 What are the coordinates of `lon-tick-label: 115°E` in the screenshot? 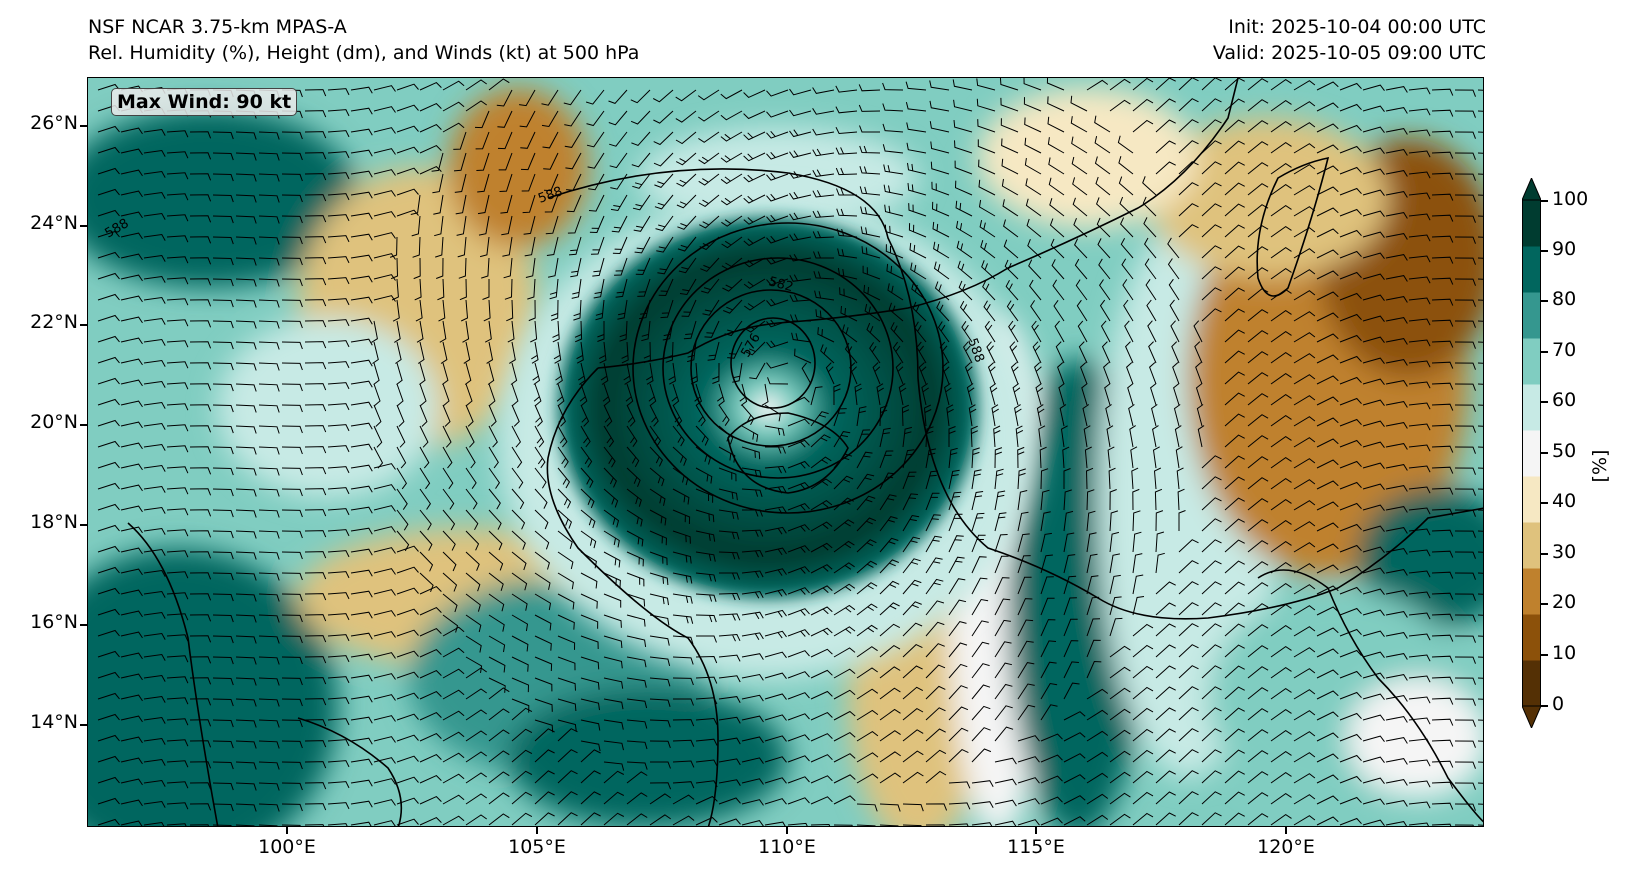 It's located at (1036, 847).